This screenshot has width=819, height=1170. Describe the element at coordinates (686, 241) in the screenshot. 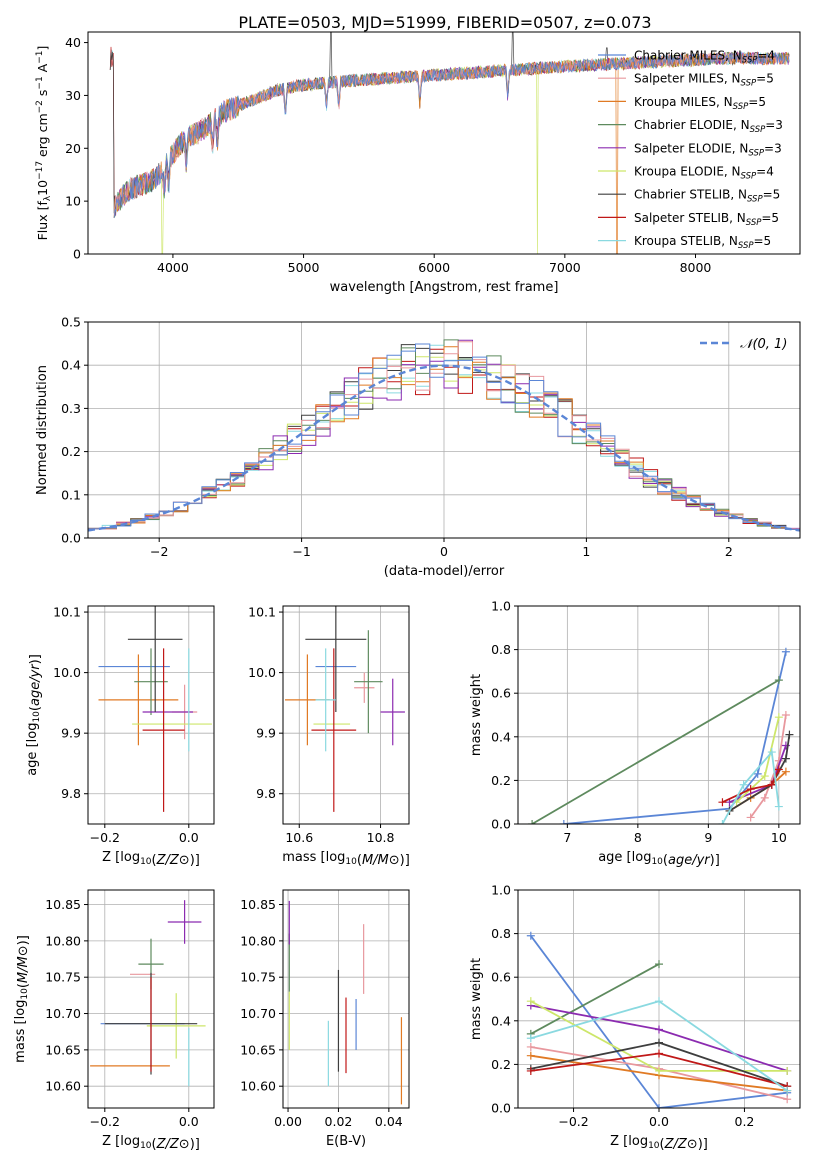

I see `legend-text: Kroupa STELIB, N` at that location.